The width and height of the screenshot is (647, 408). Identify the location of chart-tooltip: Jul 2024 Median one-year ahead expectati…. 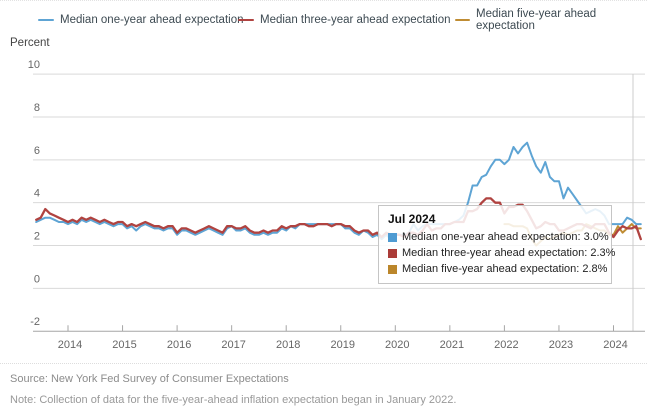
(496, 244).